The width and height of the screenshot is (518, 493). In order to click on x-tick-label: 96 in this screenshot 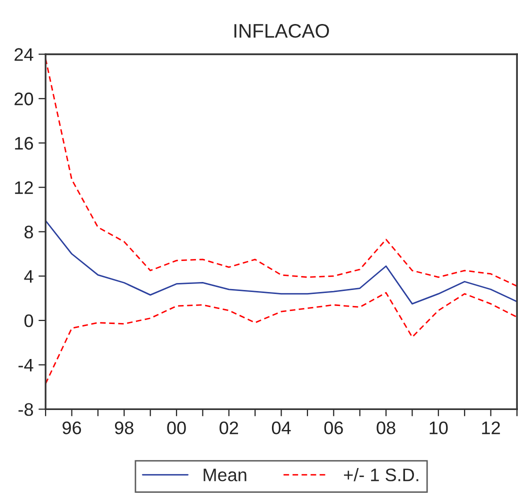, I will do `click(72, 427)`.